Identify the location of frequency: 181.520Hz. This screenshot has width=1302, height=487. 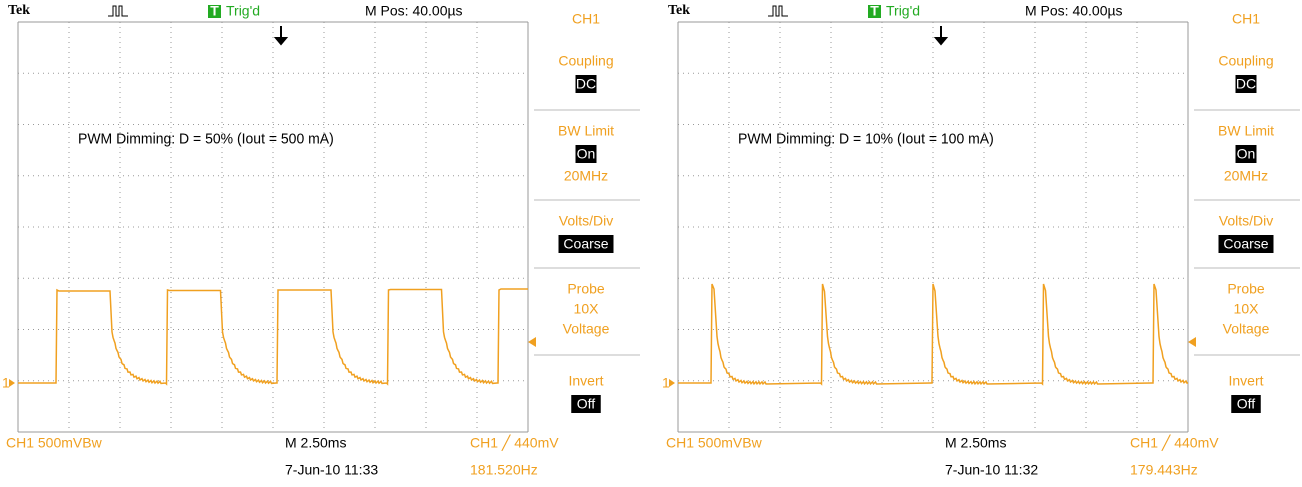
(504, 470).